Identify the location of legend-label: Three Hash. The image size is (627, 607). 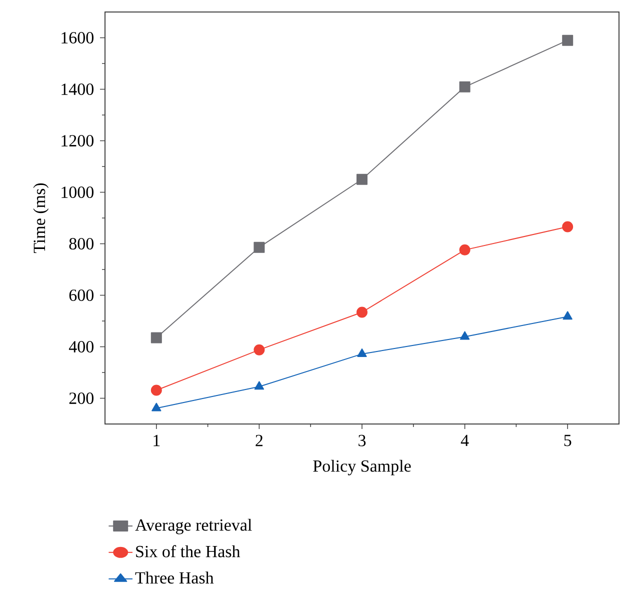
(174, 578).